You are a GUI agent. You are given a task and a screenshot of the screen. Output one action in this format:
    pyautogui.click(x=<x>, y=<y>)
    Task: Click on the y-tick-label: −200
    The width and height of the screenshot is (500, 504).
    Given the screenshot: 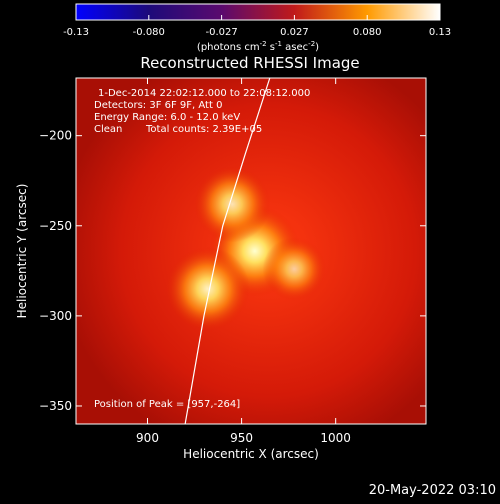 What is the action you would take?
    pyautogui.click(x=55, y=136)
    